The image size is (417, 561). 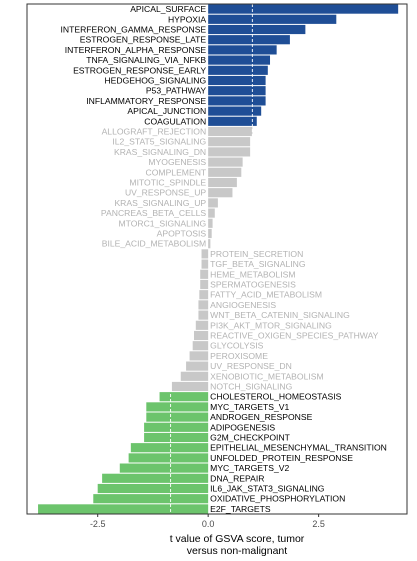 What do you see at coordinates (277, 499) in the screenshot?
I see `bar-label-oxidative-phosphorylation: OXIDATIVE_PHOSPHORYLATION` at bounding box center [277, 499].